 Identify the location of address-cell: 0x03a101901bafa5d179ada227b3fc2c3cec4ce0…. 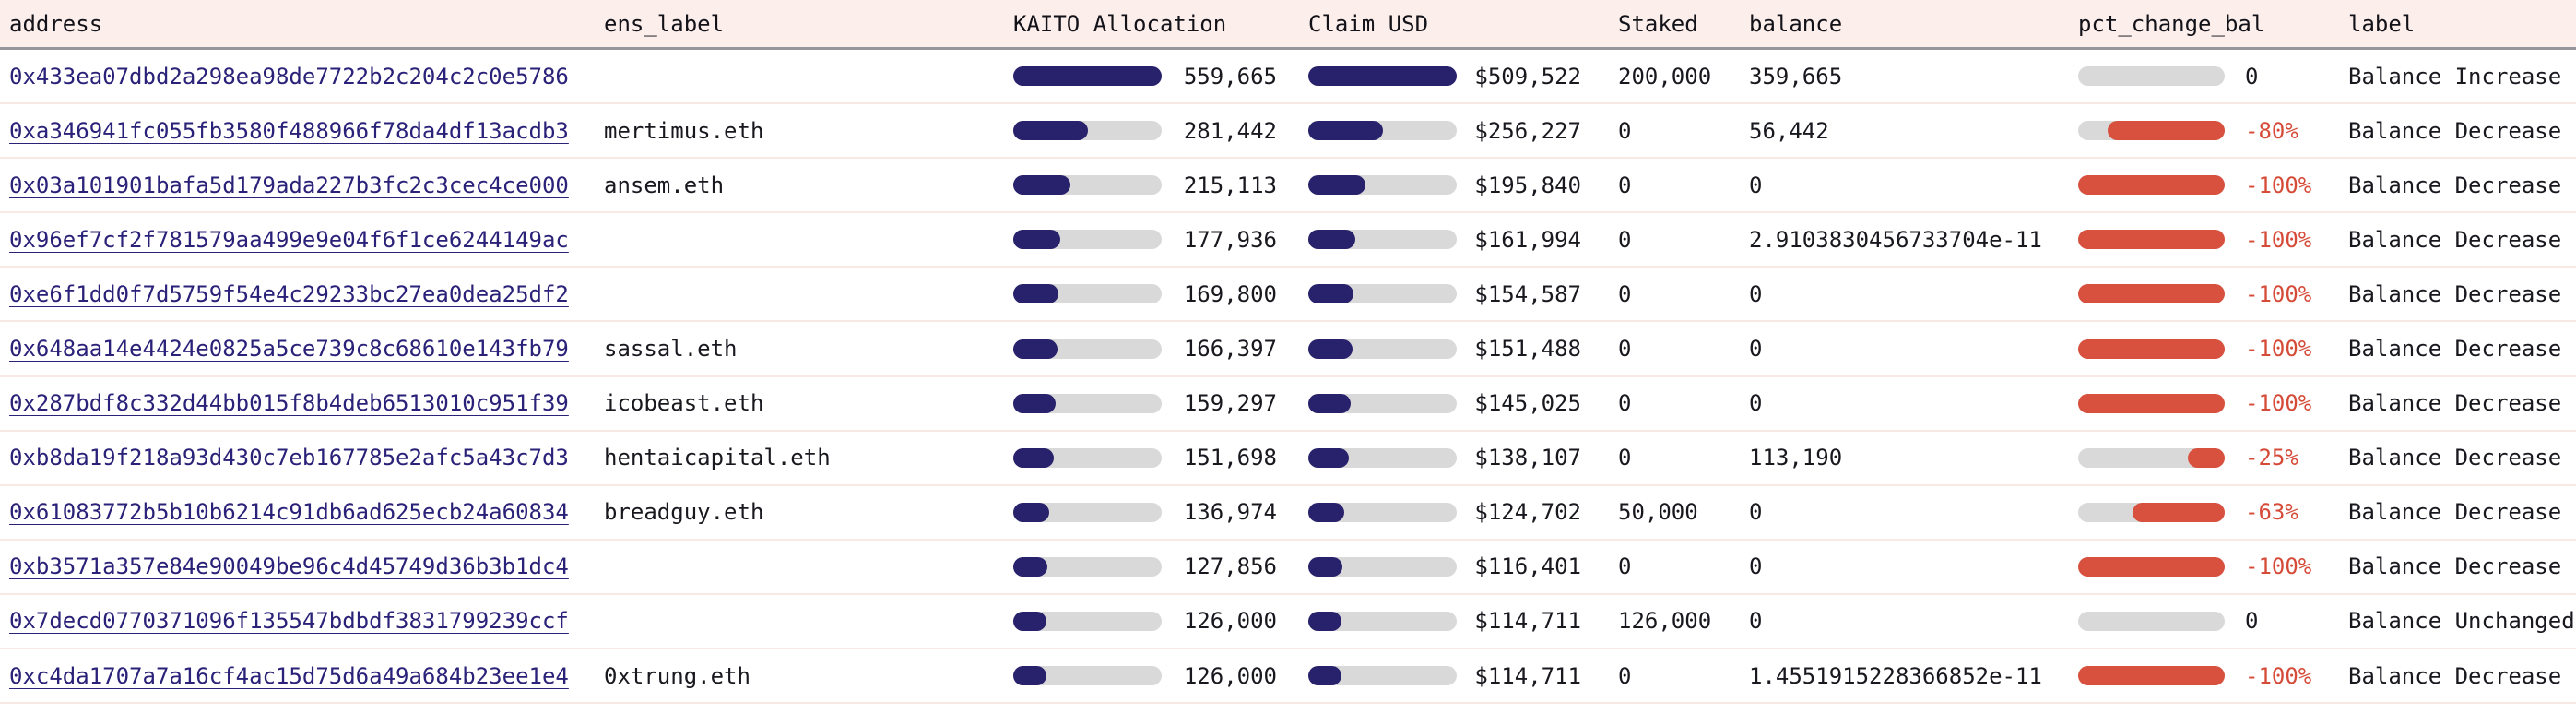
(302, 185).